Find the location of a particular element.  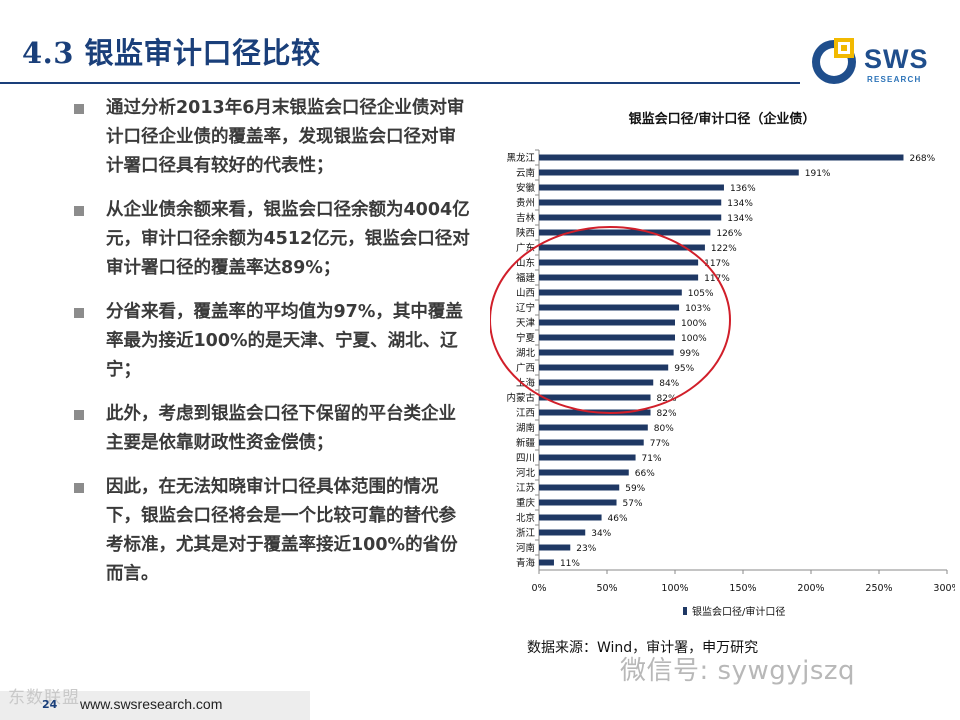

logo-brand: SWS is located at coordinates (896, 59).